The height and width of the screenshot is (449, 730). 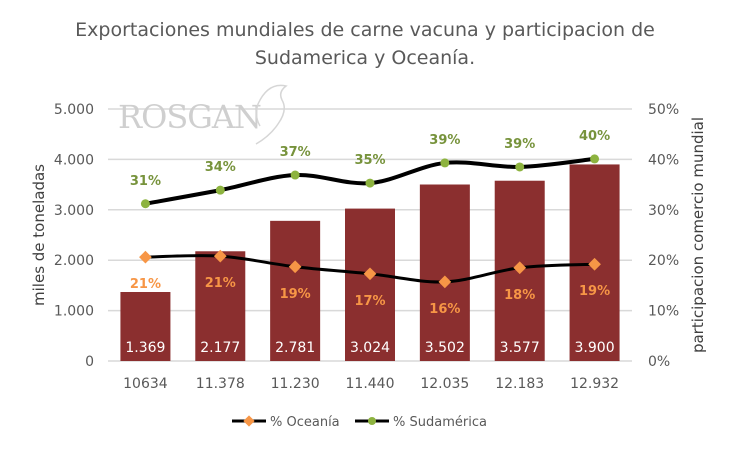 What do you see at coordinates (659, 362) in the screenshot?
I see `y2-tick-label: 0%` at bounding box center [659, 362].